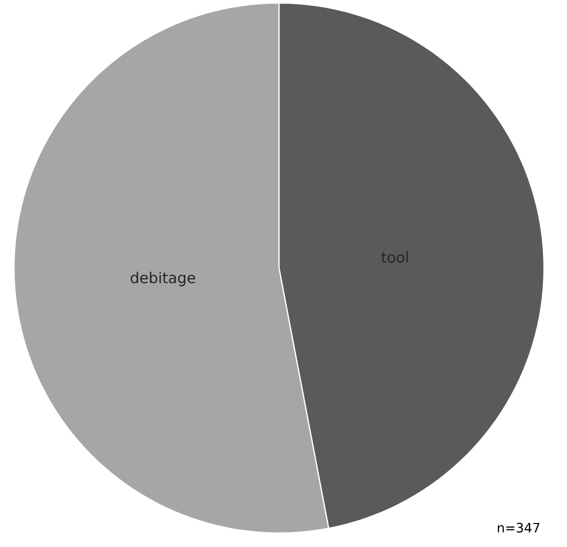 This screenshot has height=547, width=567. What do you see at coordinates (163, 279) in the screenshot?
I see `slice-label: debitage` at bounding box center [163, 279].